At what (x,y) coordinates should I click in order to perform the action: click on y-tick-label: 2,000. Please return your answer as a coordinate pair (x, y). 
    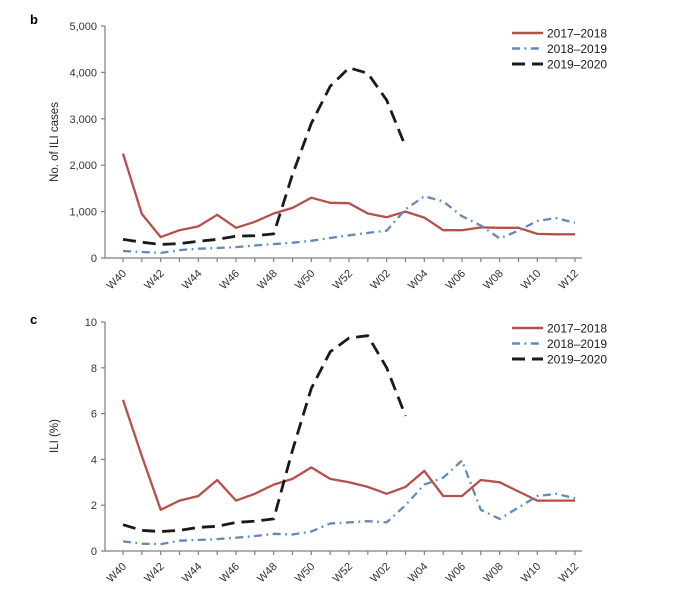
    Looking at the image, I should click on (83, 166).